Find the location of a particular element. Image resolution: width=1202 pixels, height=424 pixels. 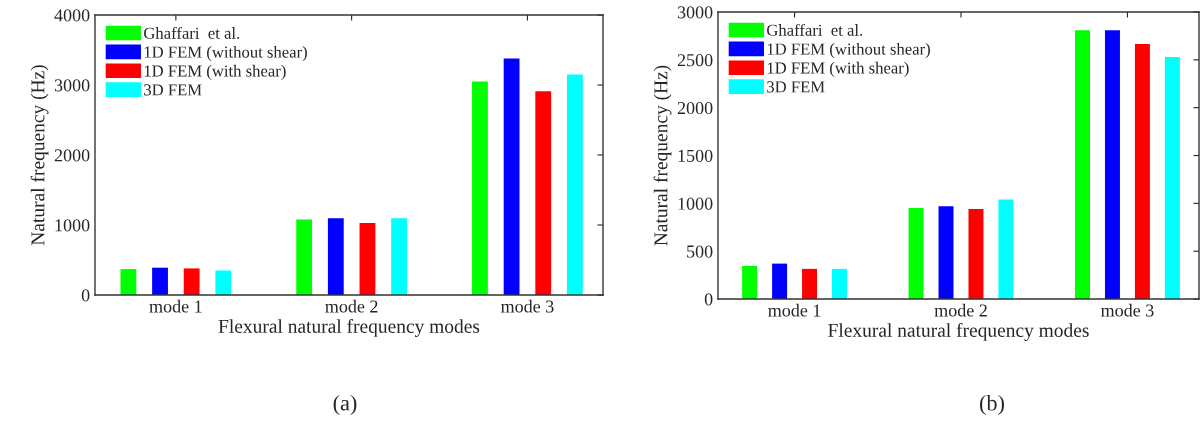

y-tick-label: 500 is located at coordinates (700, 251).